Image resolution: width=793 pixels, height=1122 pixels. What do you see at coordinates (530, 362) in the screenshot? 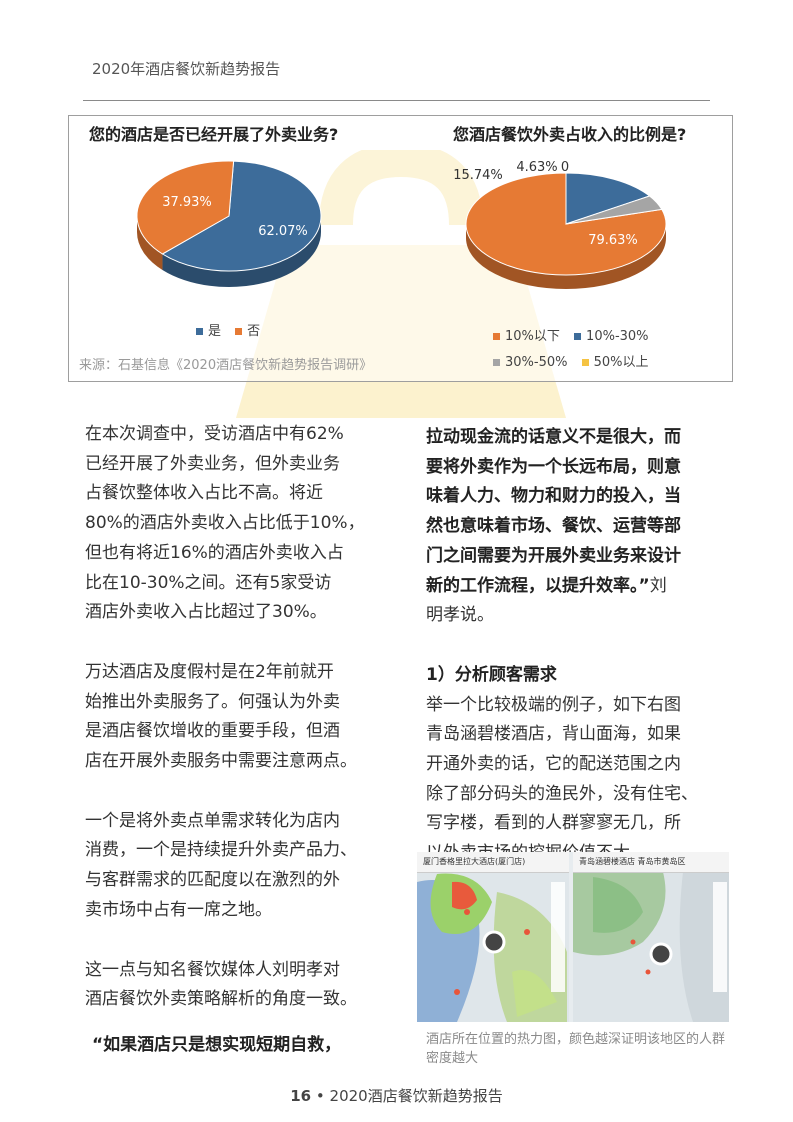
I see `legend-item-30-50: 30%-50%` at bounding box center [530, 362].